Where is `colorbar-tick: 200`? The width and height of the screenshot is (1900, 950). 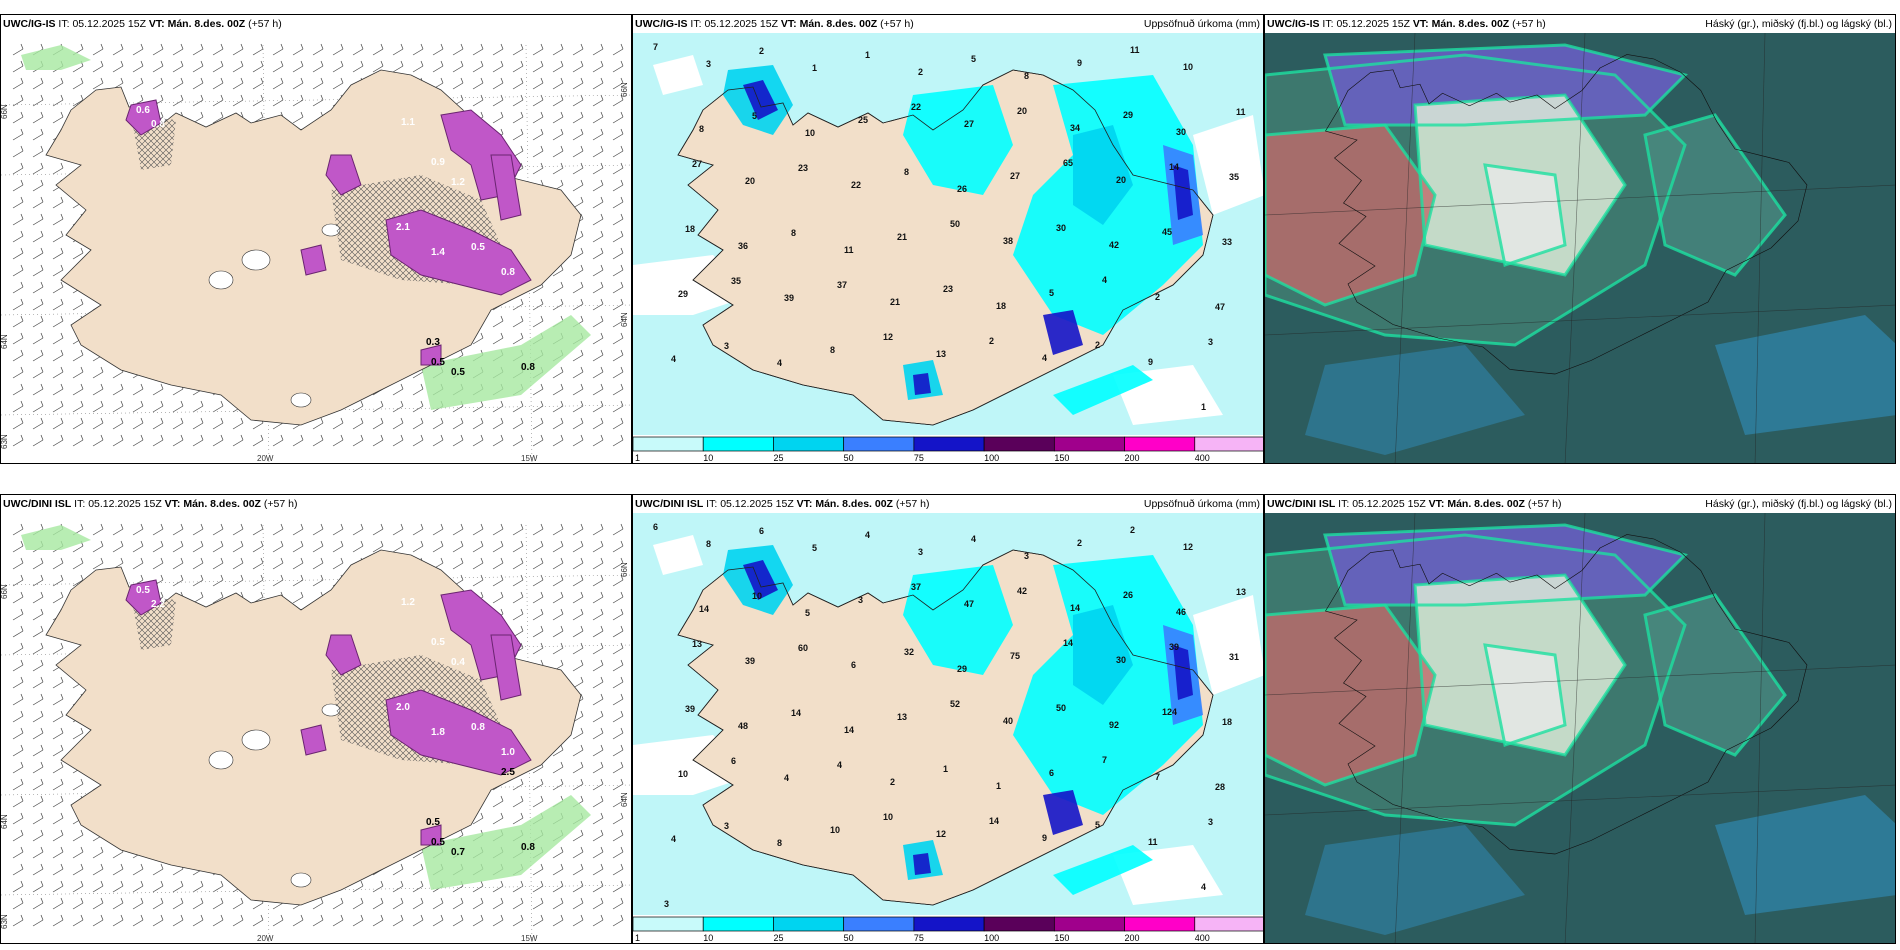
colorbar-tick: 200 is located at coordinates (1132, 458).